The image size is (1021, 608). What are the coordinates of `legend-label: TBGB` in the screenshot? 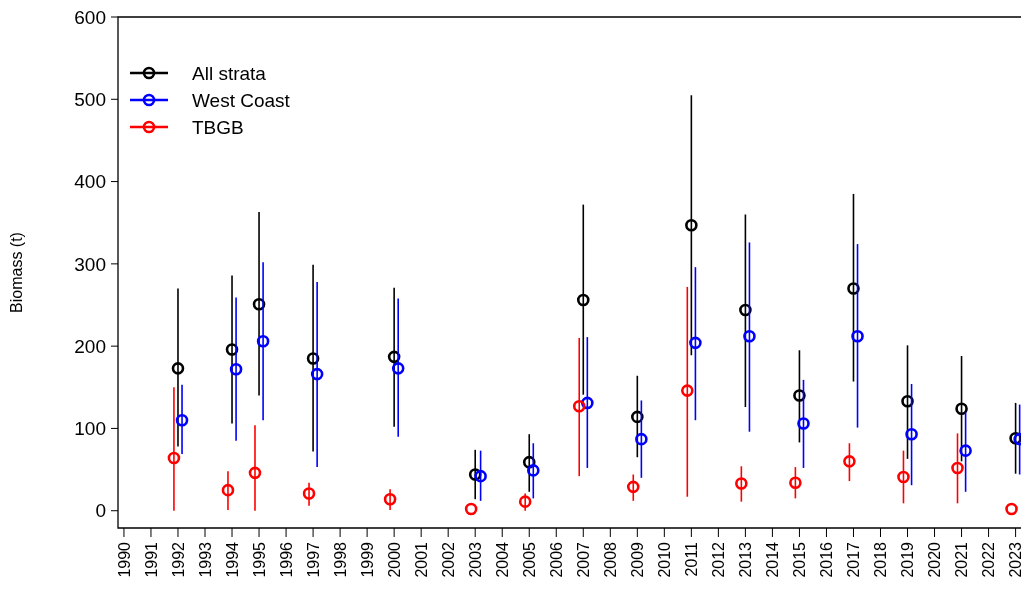 It's located at (218, 127).